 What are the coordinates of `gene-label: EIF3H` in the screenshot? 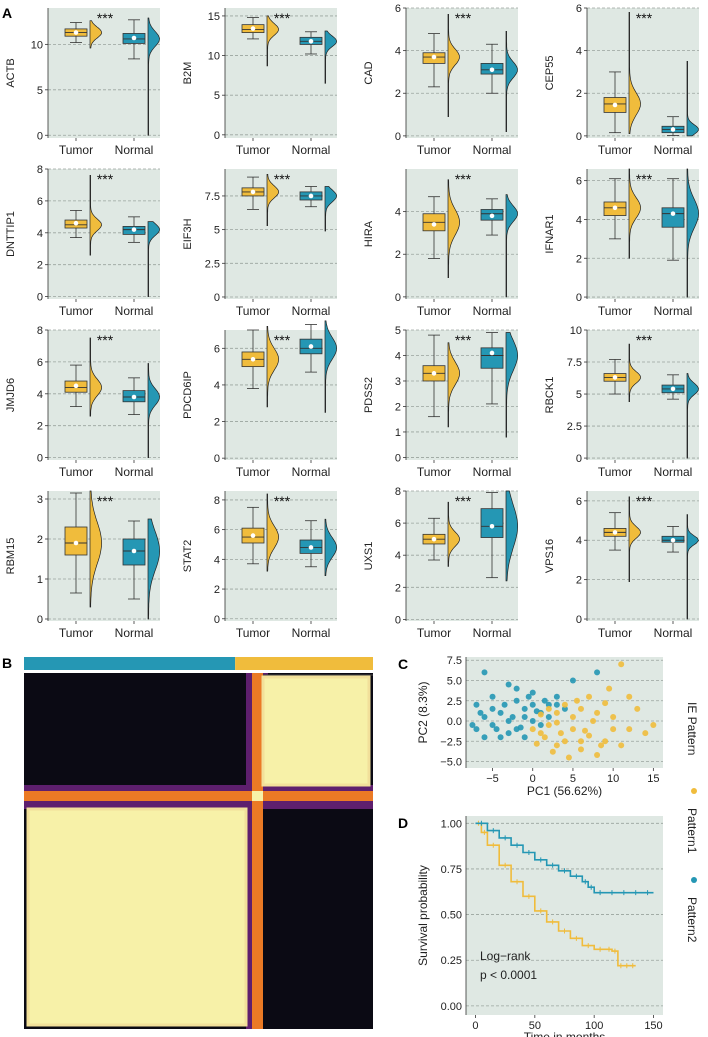 It's located at (188, 233).